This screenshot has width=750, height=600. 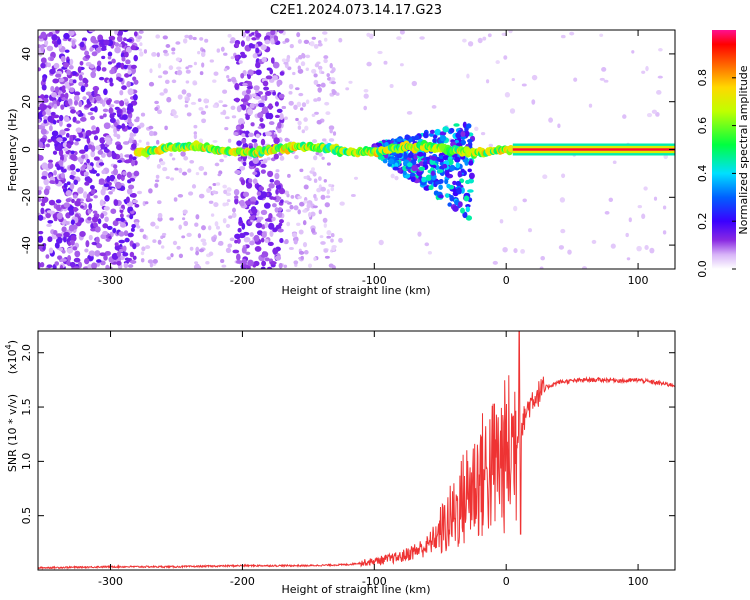 What do you see at coordinates (110, 280) in the screenshot?
I see `spectrogram-xtick-label: -300` at bounding box center [110, 280].